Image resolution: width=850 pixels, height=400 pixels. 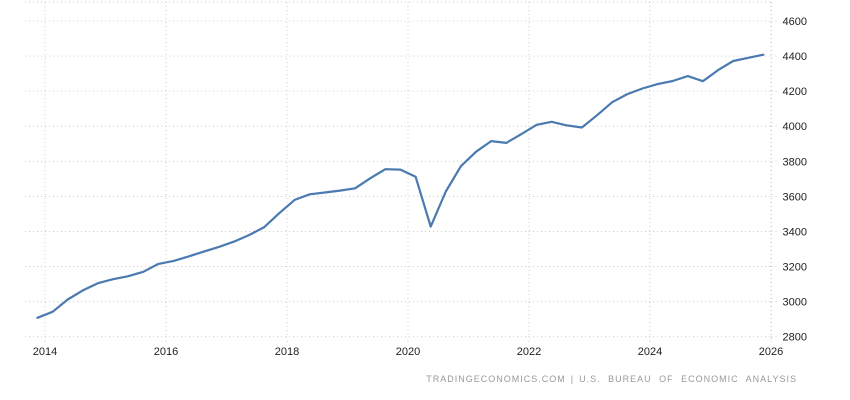 What do you see at coordinates (795, 338) in the screenshot?
I see `y-axis-label: 2800` at bounding box center [795, 338].